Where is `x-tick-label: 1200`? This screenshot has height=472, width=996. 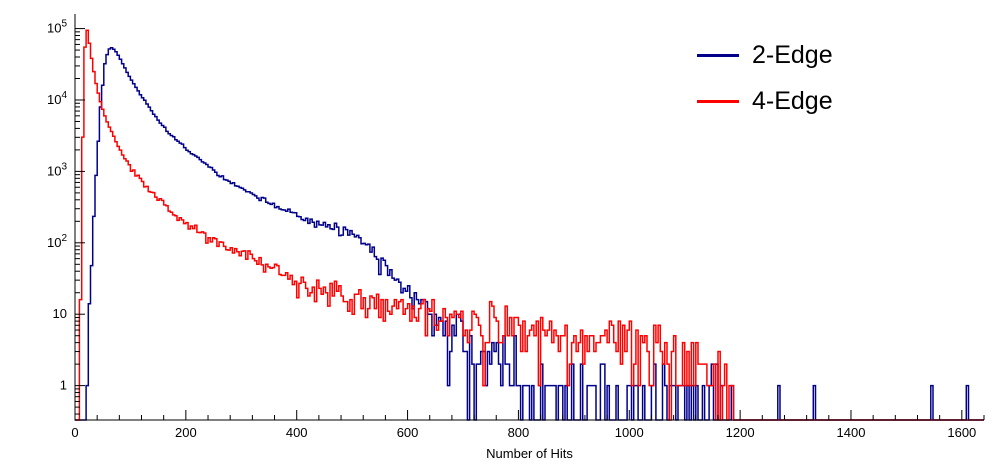
x-tick-label: 1200 is located at coordinates (740, 432).